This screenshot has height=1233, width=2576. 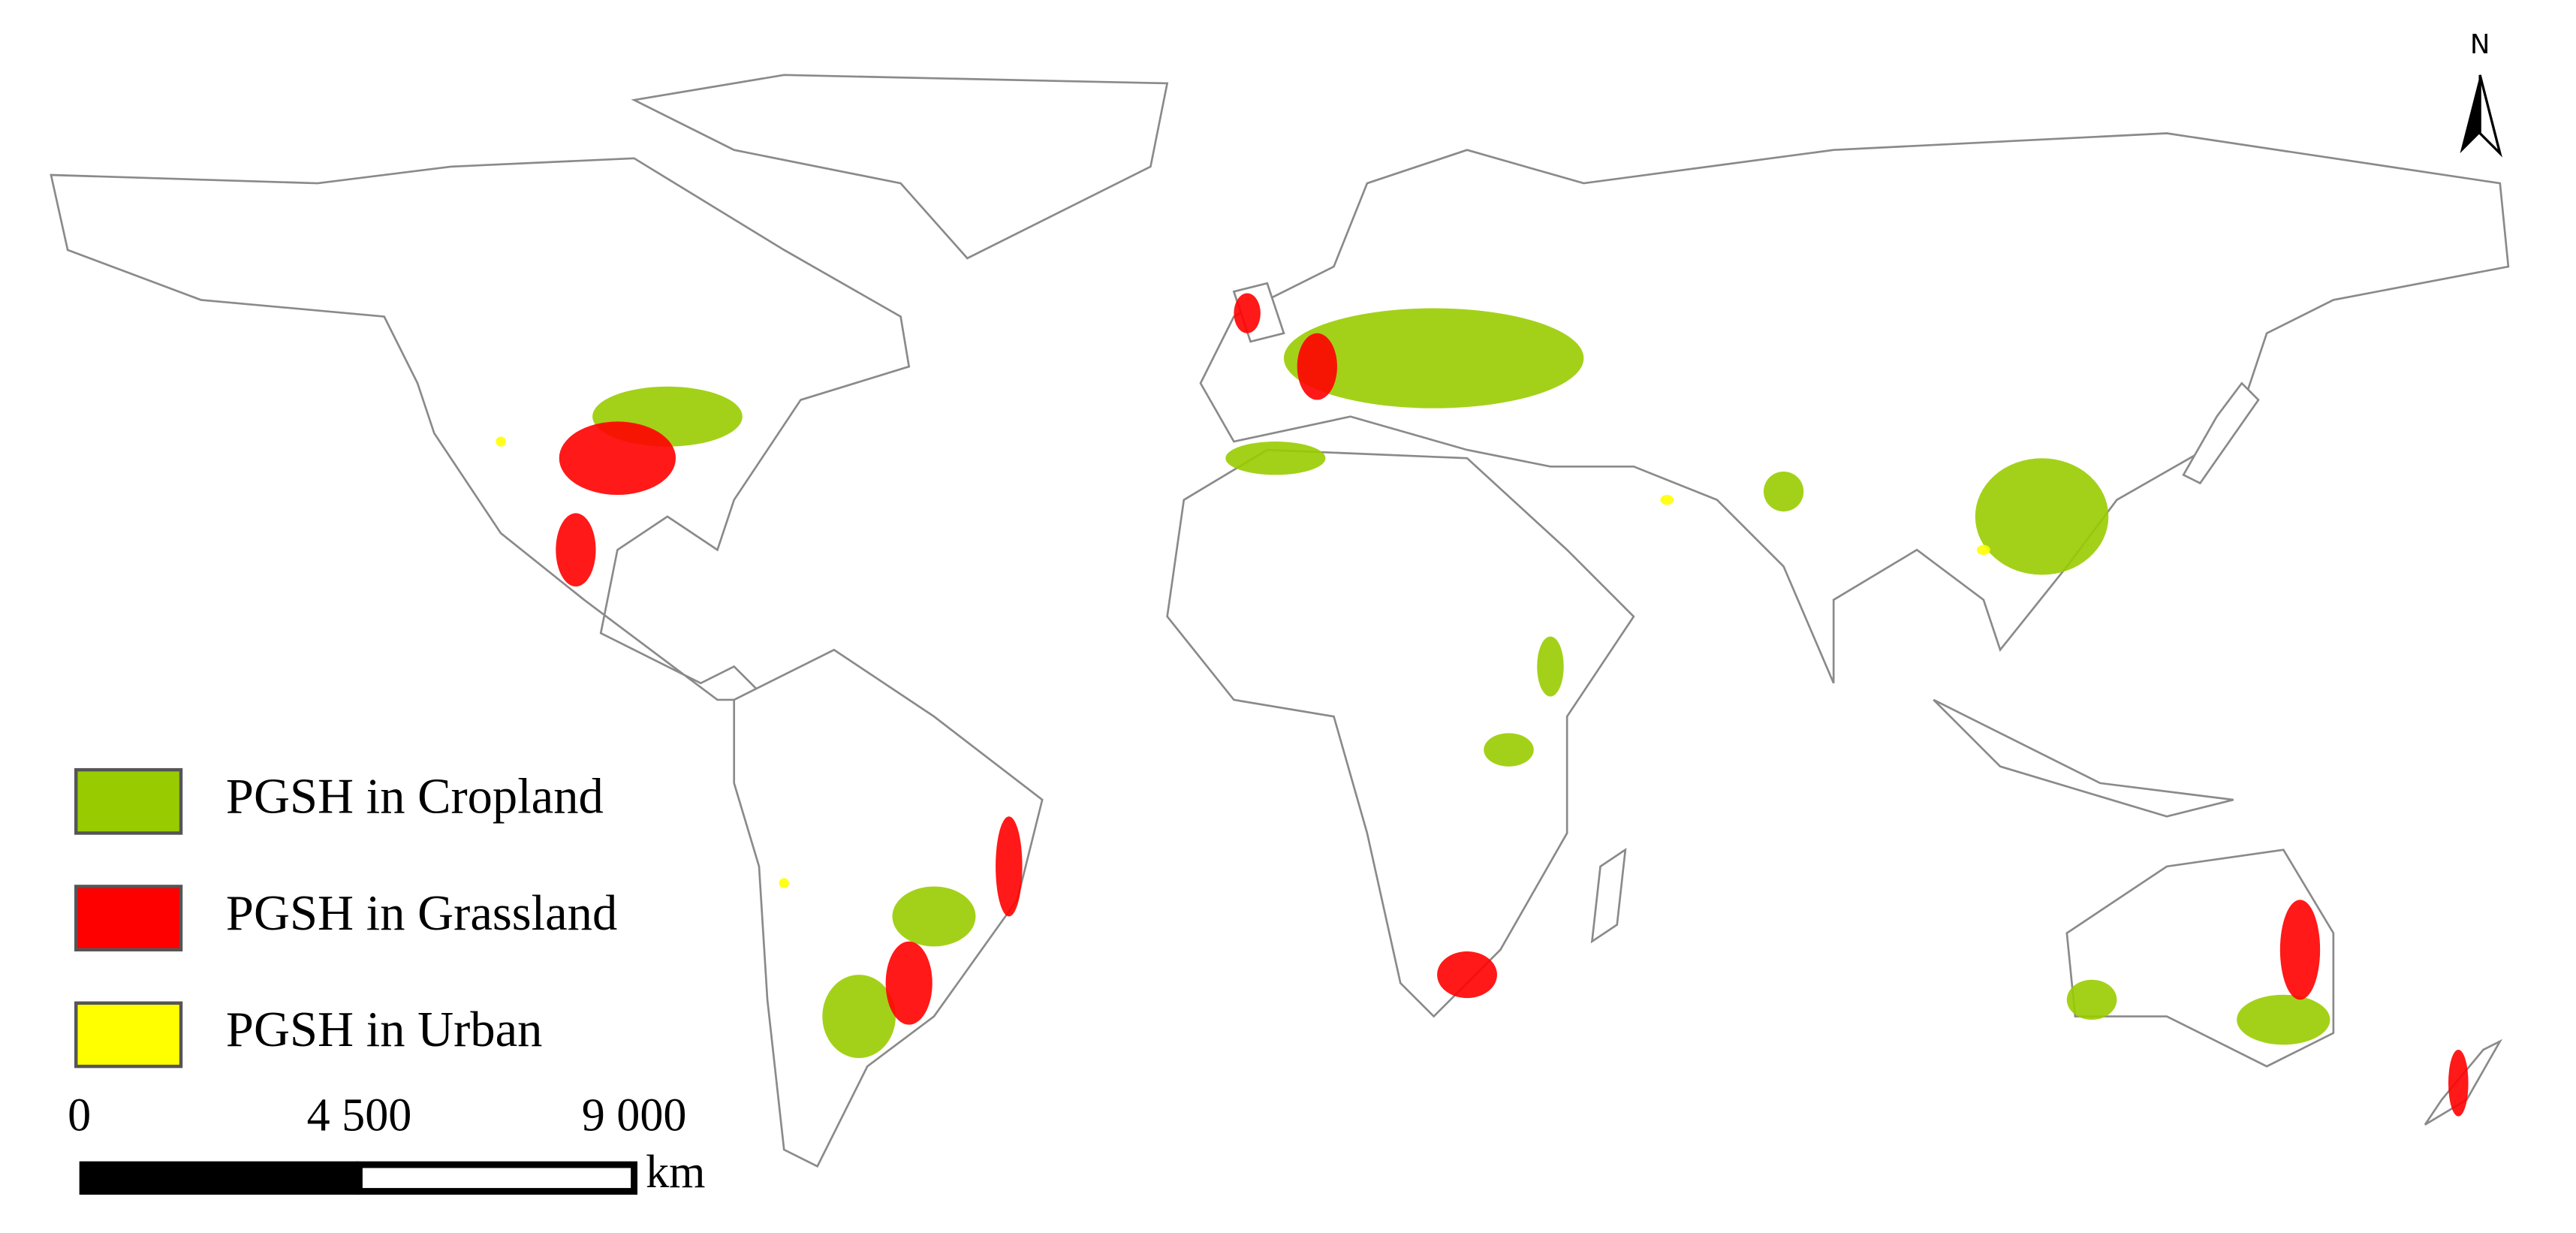 I want to click on madagascar, so click(x=1608, y=895).